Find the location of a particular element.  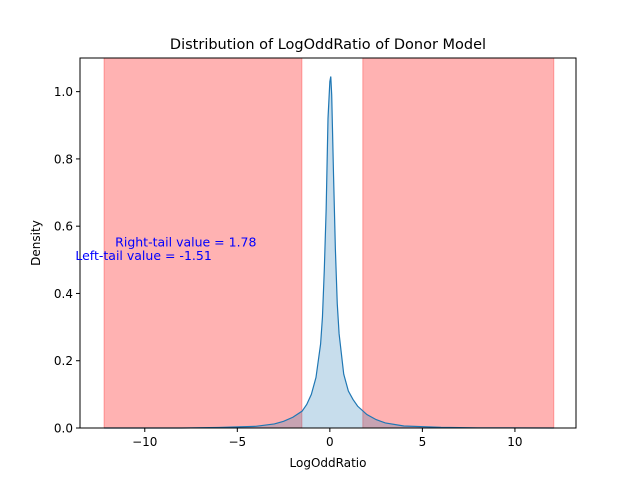

y-tick-label: 0.8 is located at coordinates (63, 159).